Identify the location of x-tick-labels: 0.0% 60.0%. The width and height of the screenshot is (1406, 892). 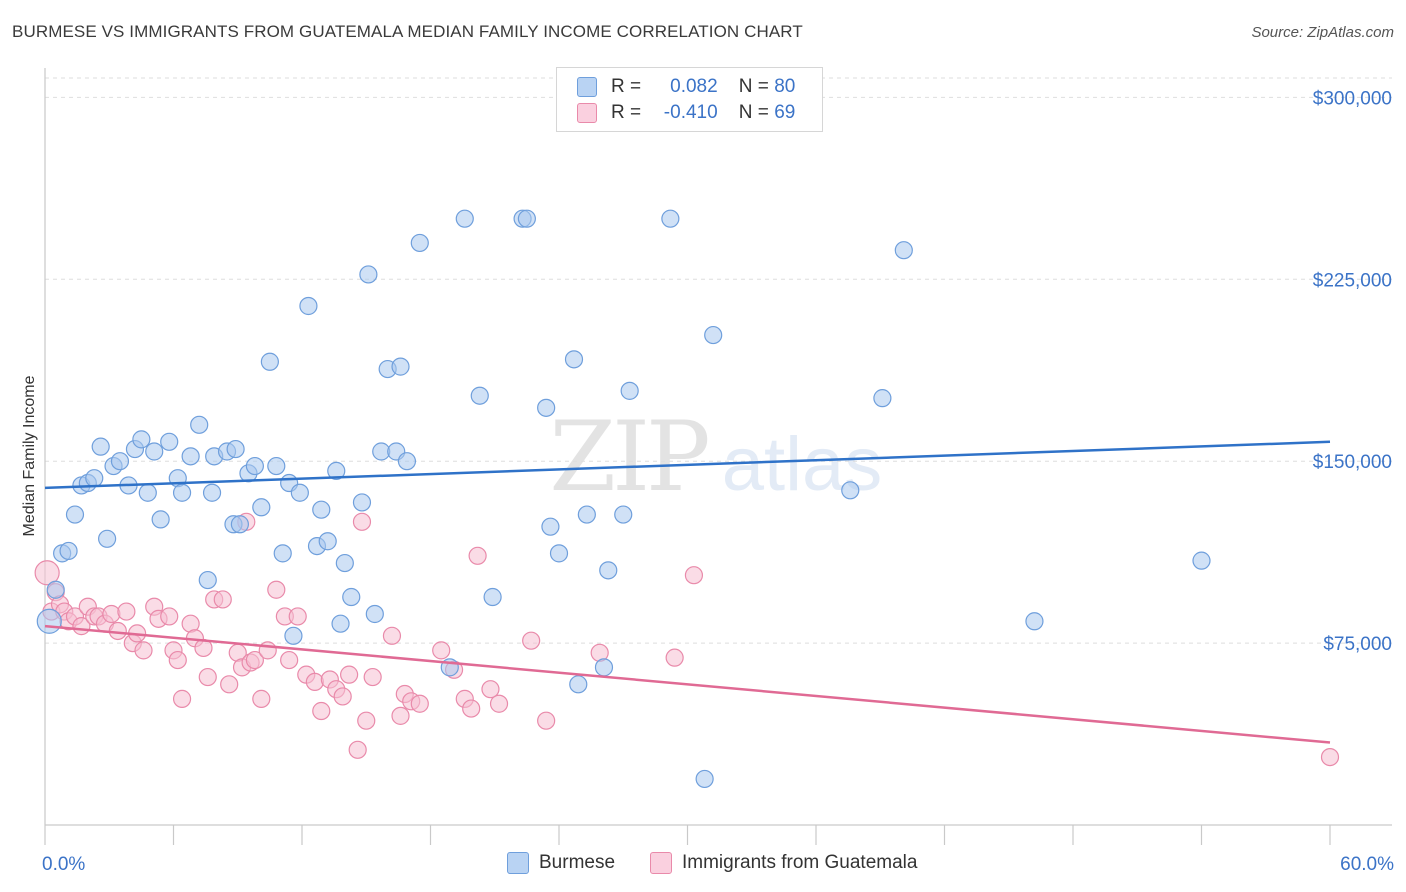
(718, 864).